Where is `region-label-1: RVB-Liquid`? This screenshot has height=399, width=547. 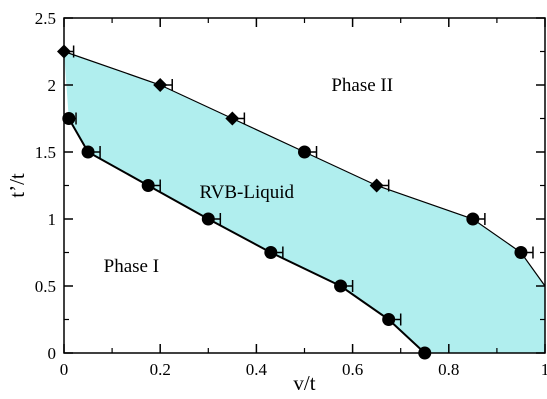
region-label-1: RVB-Liquid is located at coordinates (247, 192).